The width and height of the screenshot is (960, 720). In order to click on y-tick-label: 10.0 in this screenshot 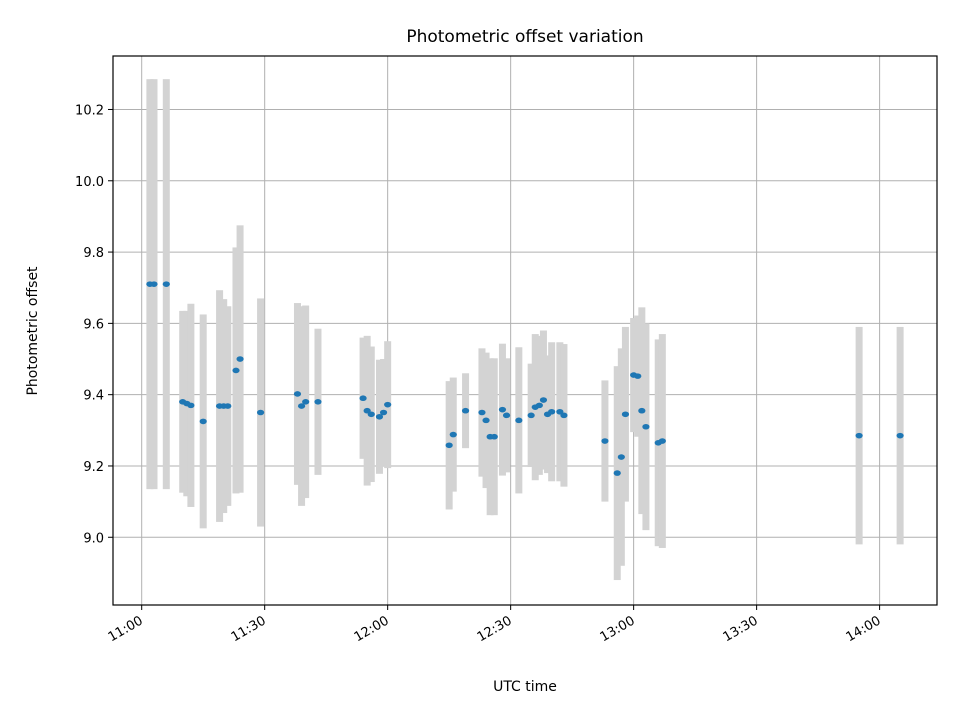, I will do `click(89, 182)`.